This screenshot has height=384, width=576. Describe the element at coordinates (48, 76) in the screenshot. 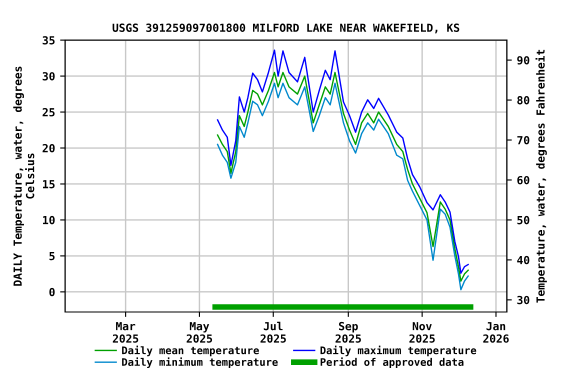

I see `y-tick-label: 30` at that location.